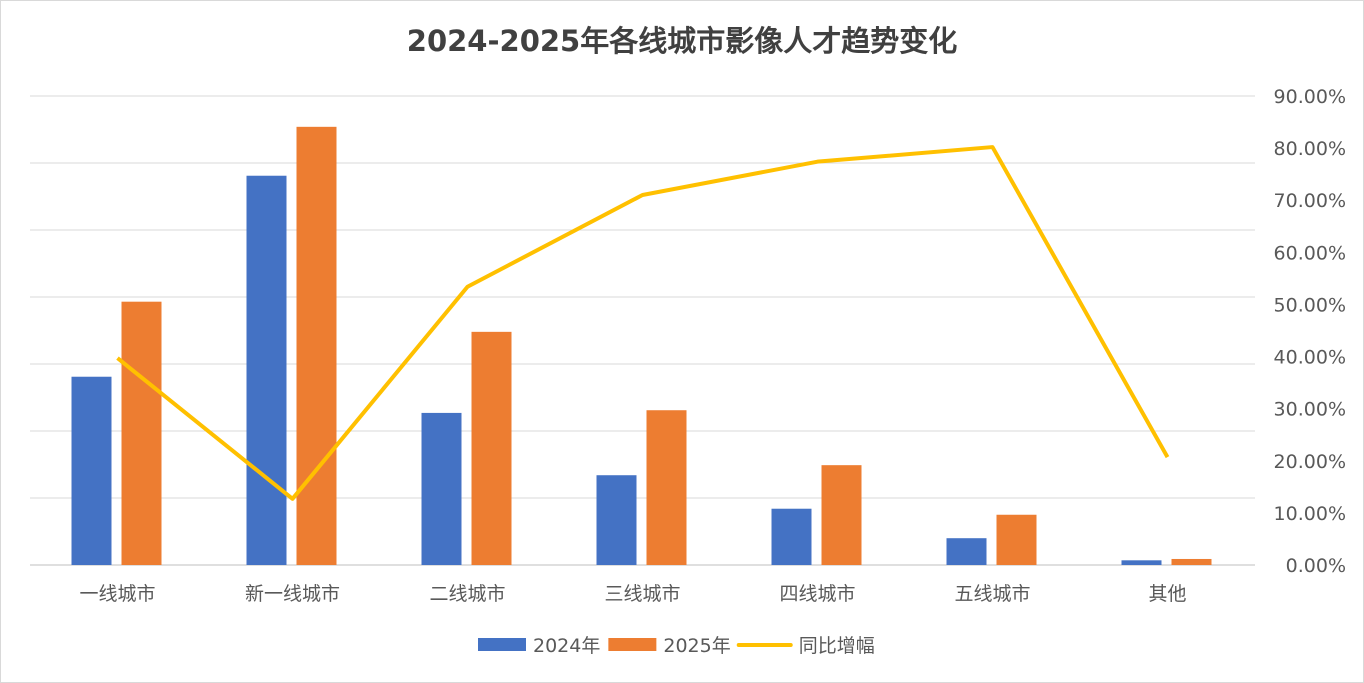 Image resolution: width=1364 pixels, height=683 pixels. I want to click on legend-label: 2024年, so click(566, 646).